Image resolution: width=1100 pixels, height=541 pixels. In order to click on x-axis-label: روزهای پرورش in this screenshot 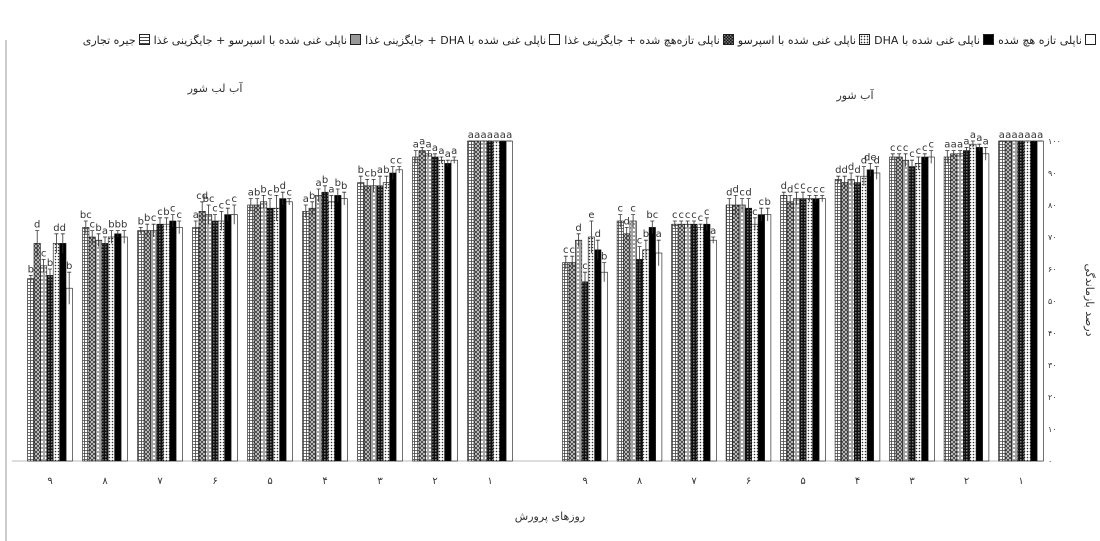, I will do `click(550, 516)`.